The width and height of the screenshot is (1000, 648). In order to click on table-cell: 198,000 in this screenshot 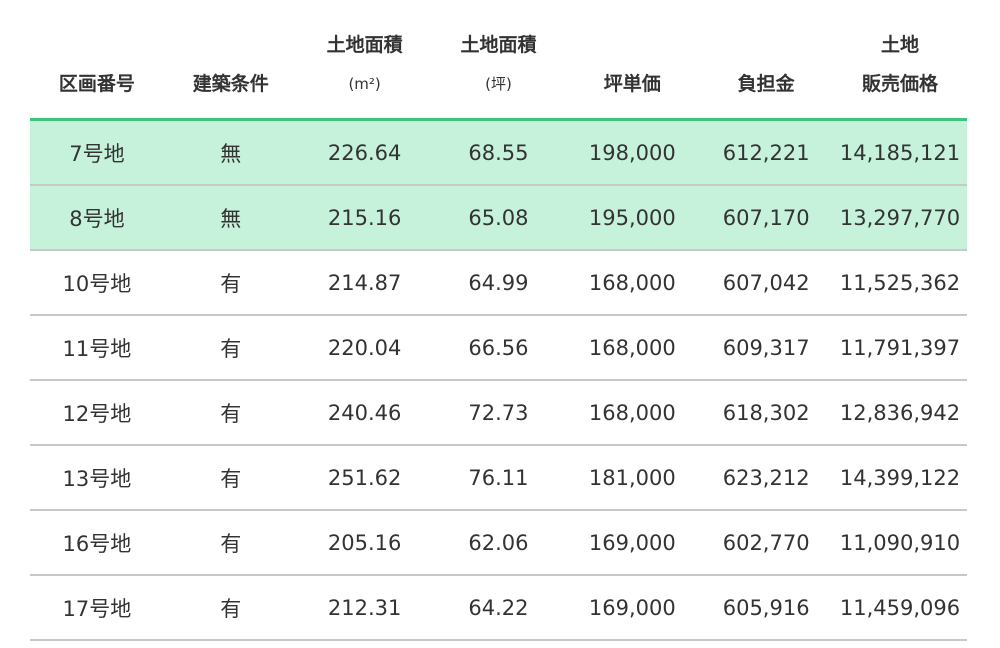, I will do `click(632, 152)`.